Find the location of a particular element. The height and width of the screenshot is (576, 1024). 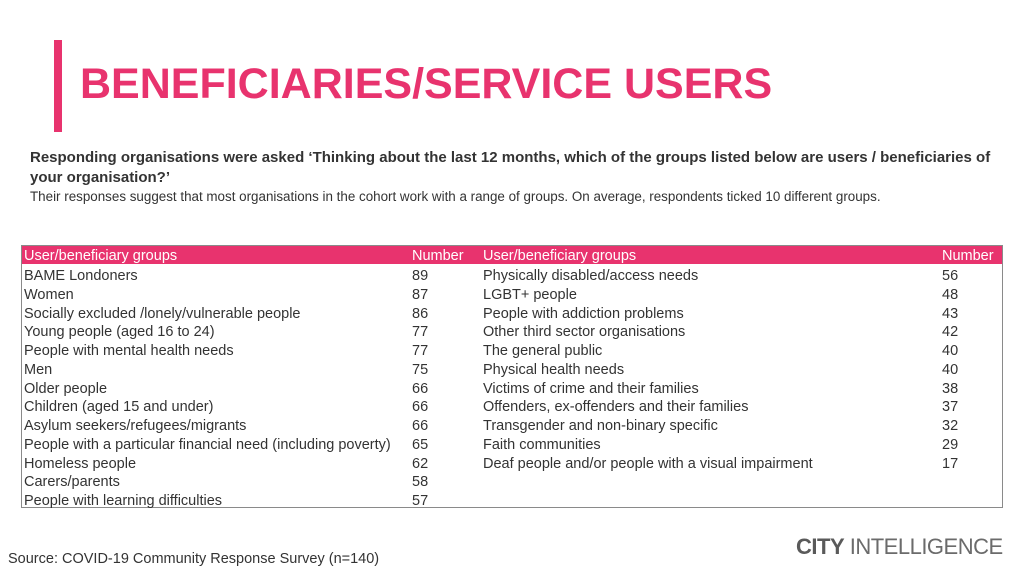

group-label: Physically disabled/access needs is located at coordinates (591, 276).